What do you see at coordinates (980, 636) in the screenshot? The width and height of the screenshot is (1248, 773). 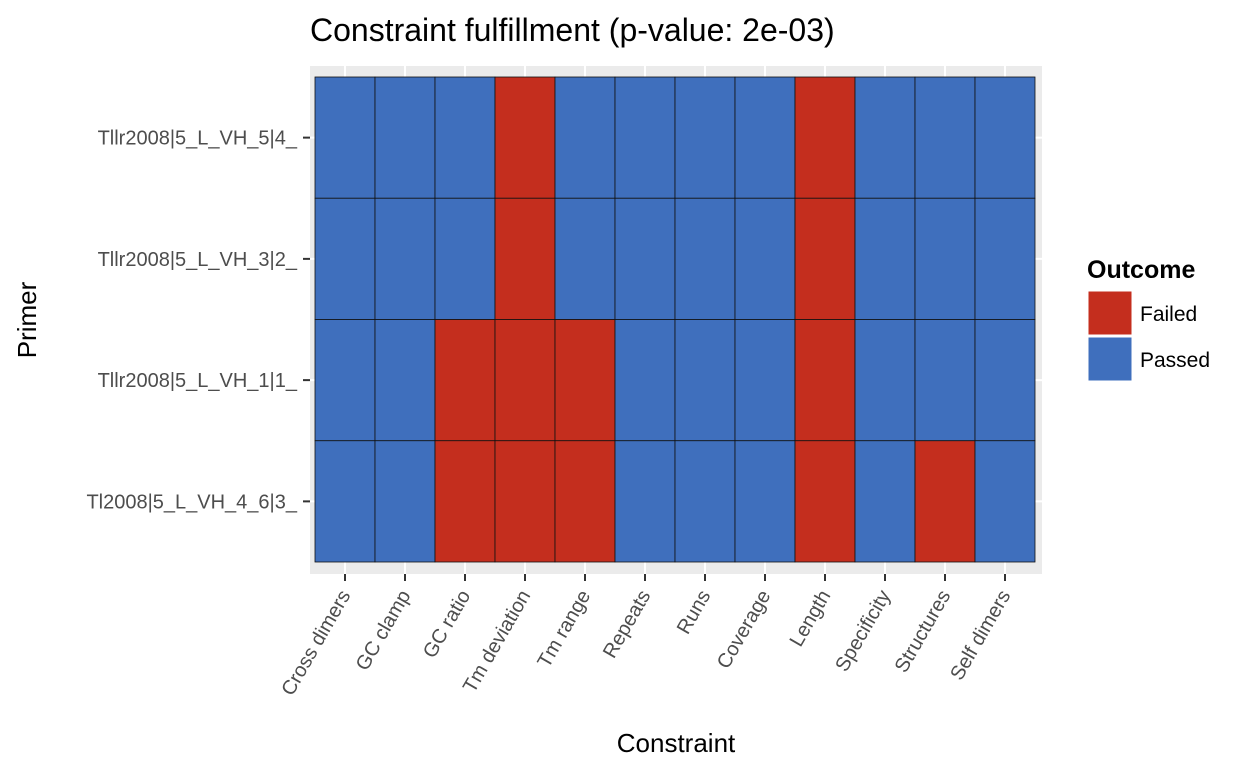 I see `x-tick-label: Self dimers` at bounding box center [980, 636].